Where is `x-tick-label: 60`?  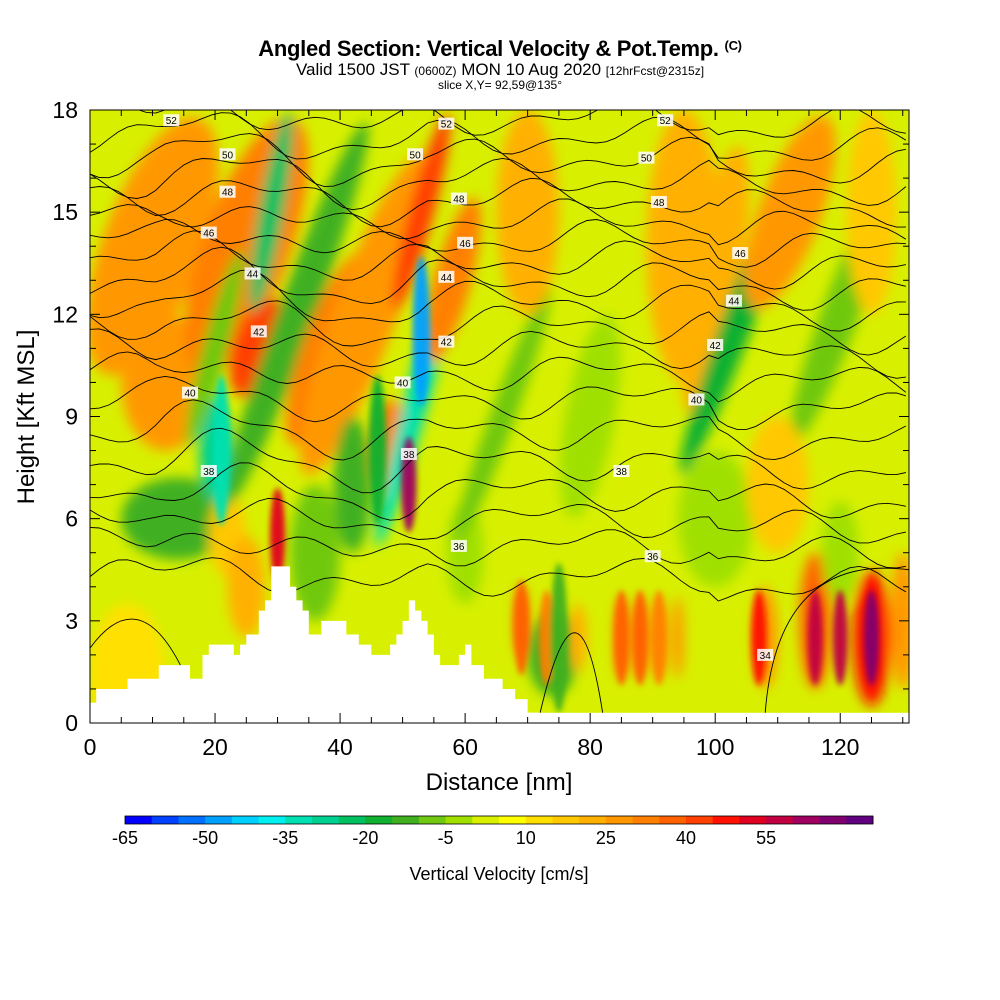 x-tick-label: 60 is located at coordinates (465, 747).